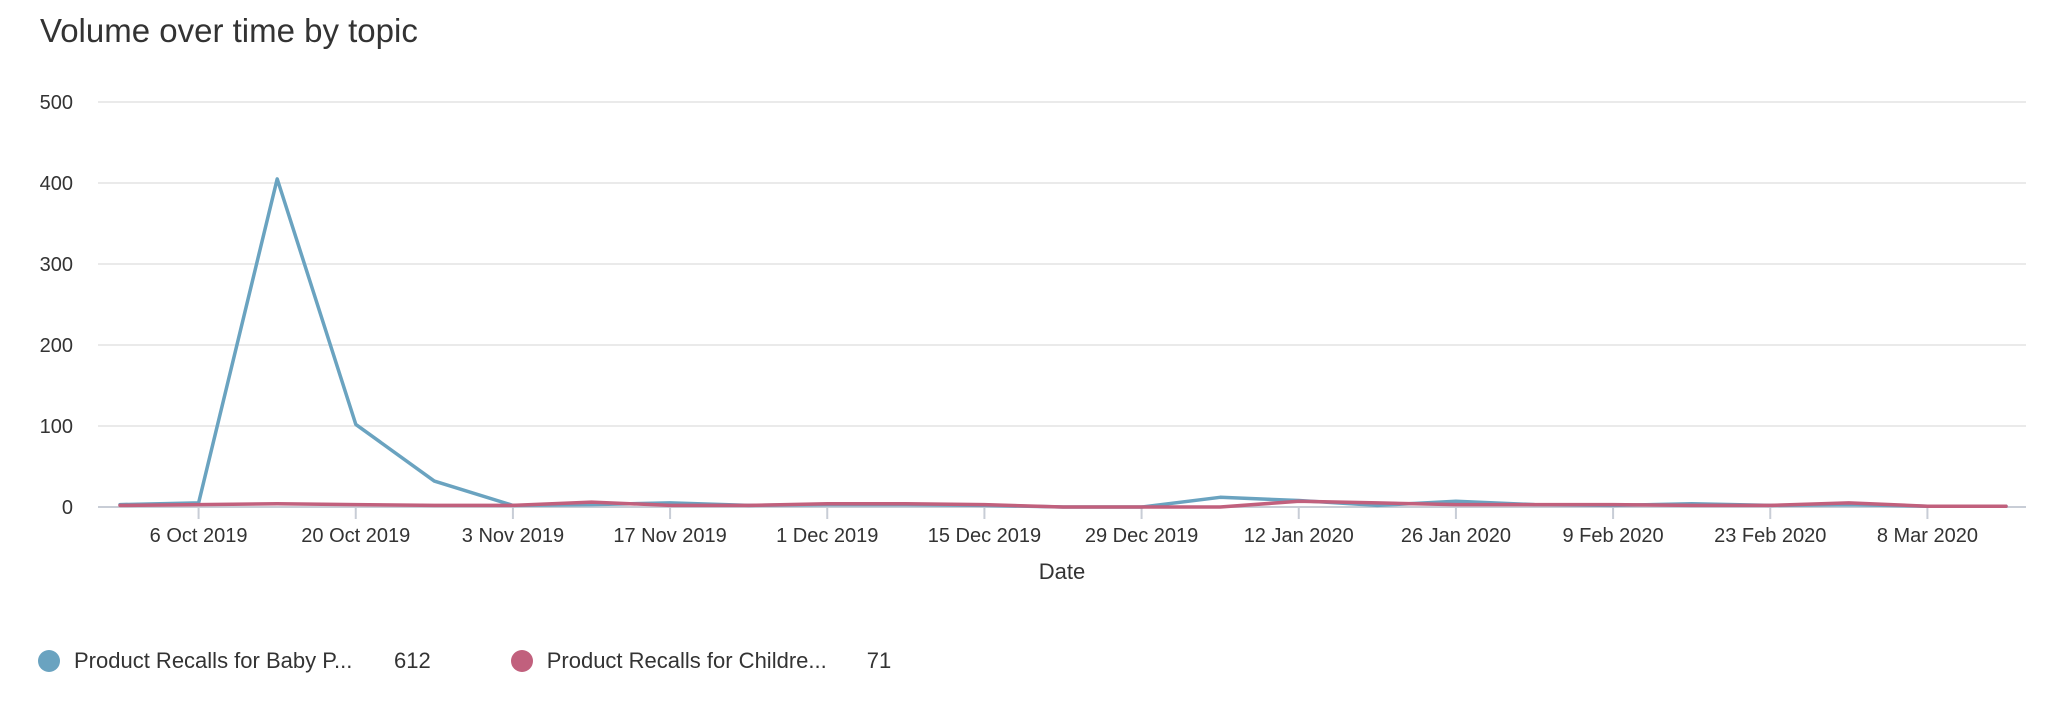 This screenshot has height=720, width=2056. I want to click on x-tick-label: 6 Oct 2019, so click(199, 536).